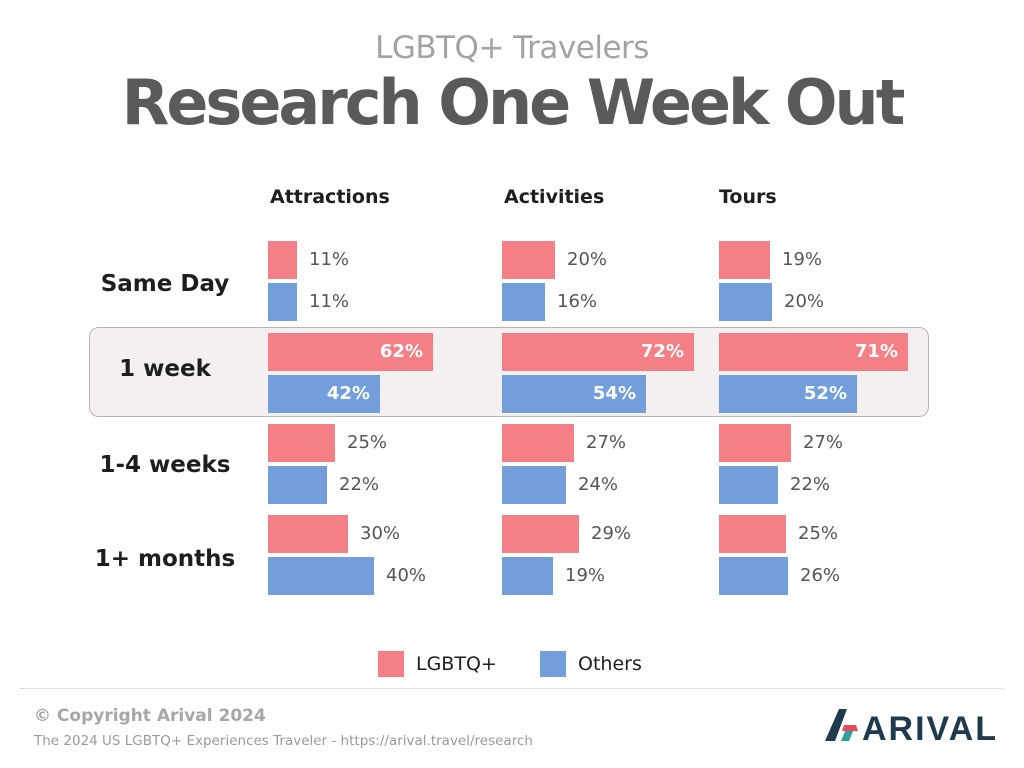  What do you see at coordinates (930, 728) in the screenshot?
I see `logo-text: ARIVAL` at bounding box center [930, 728].